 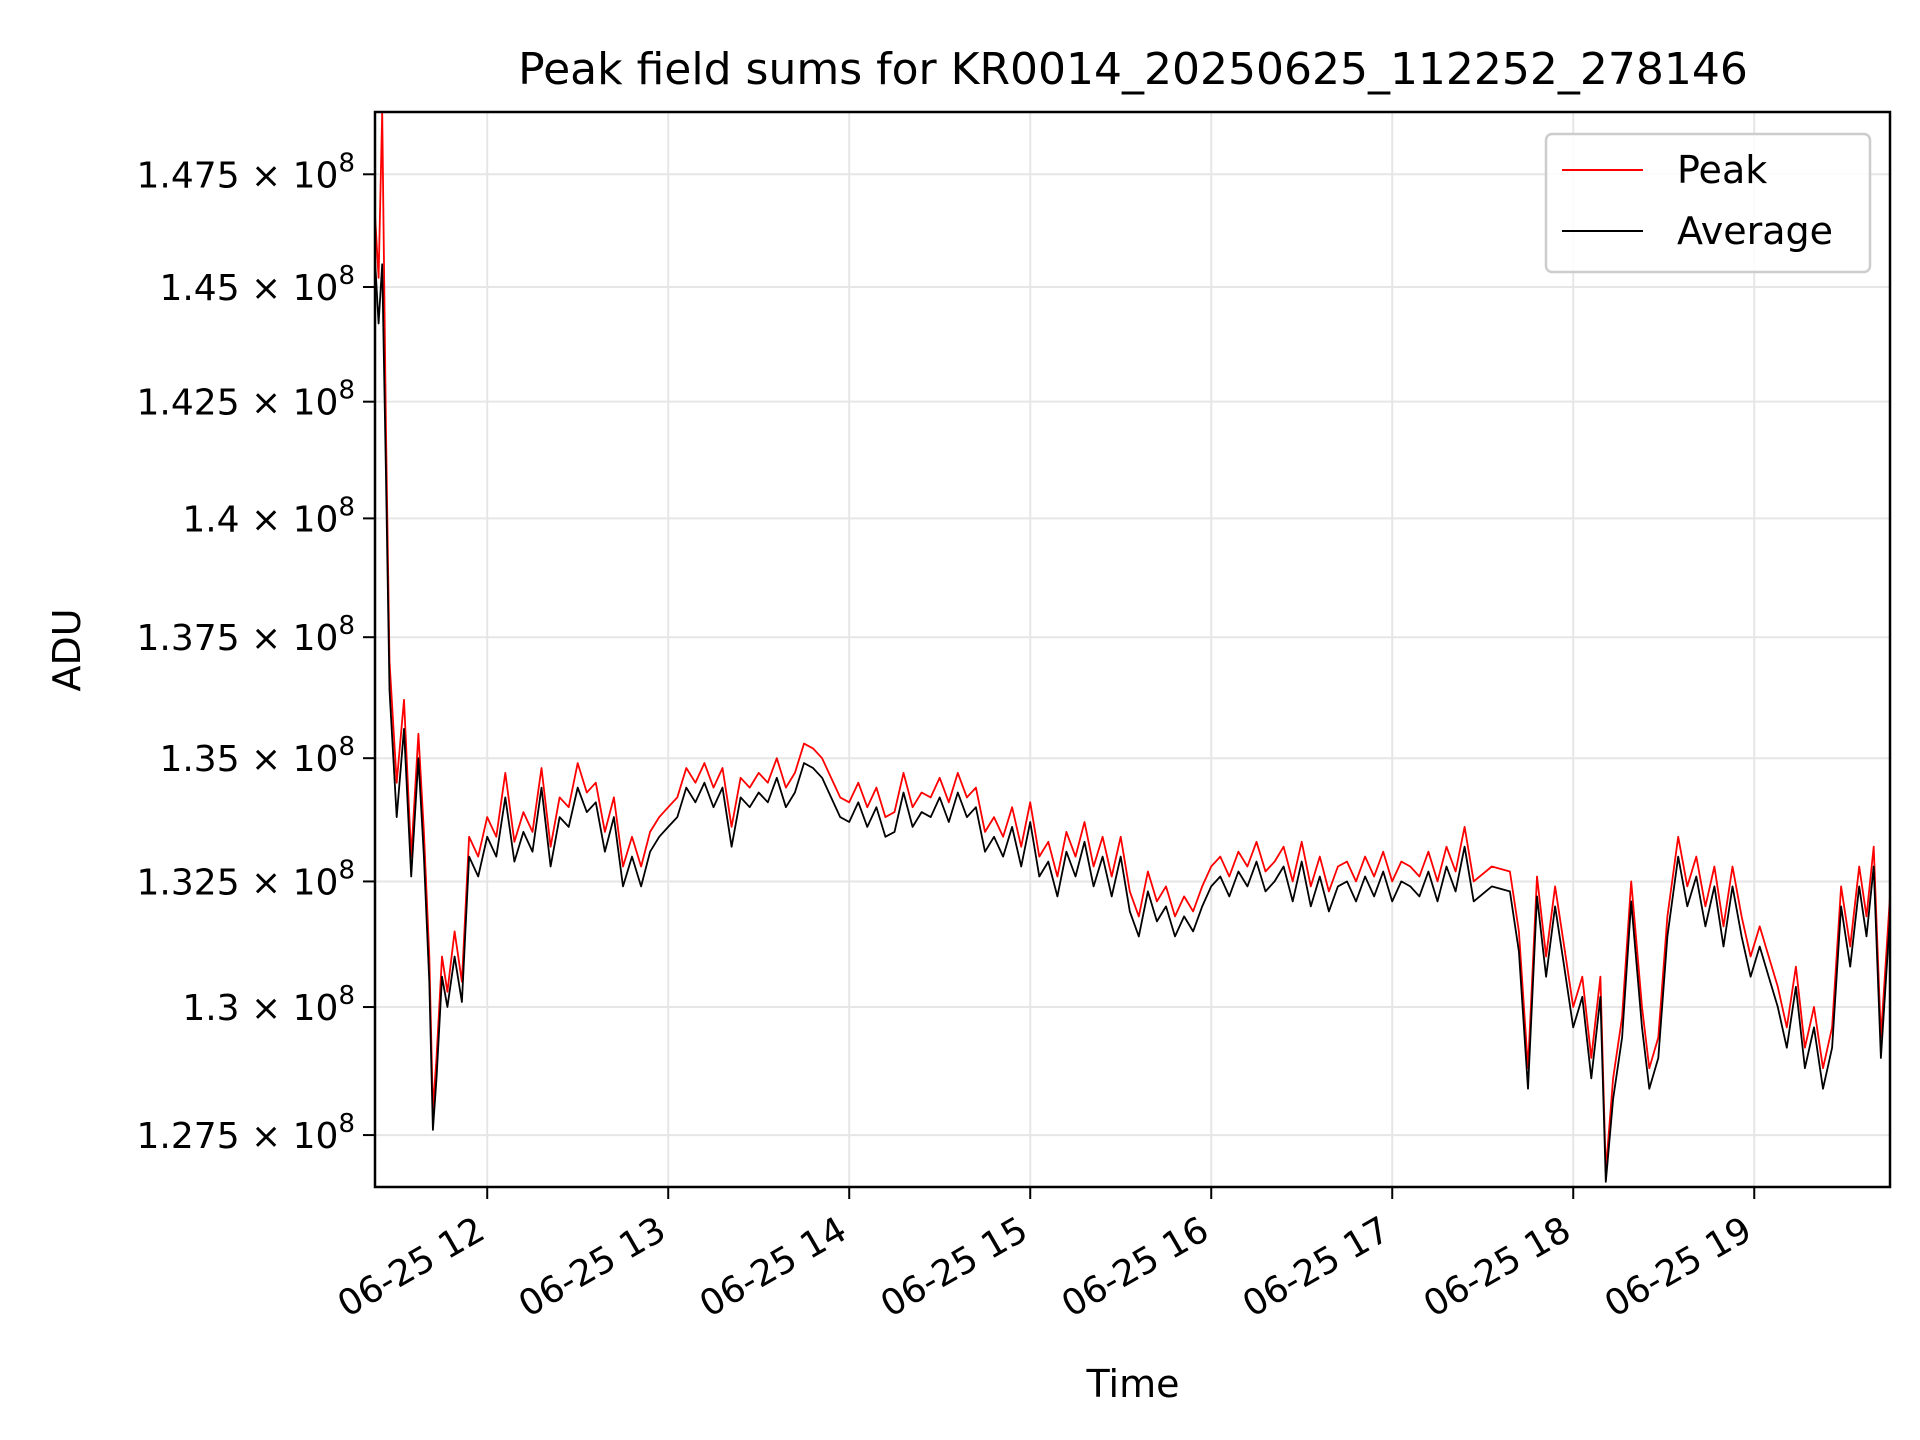 I want to click on y-tick-label: 1.35 × 10⁸, so click(x=257, y=756).